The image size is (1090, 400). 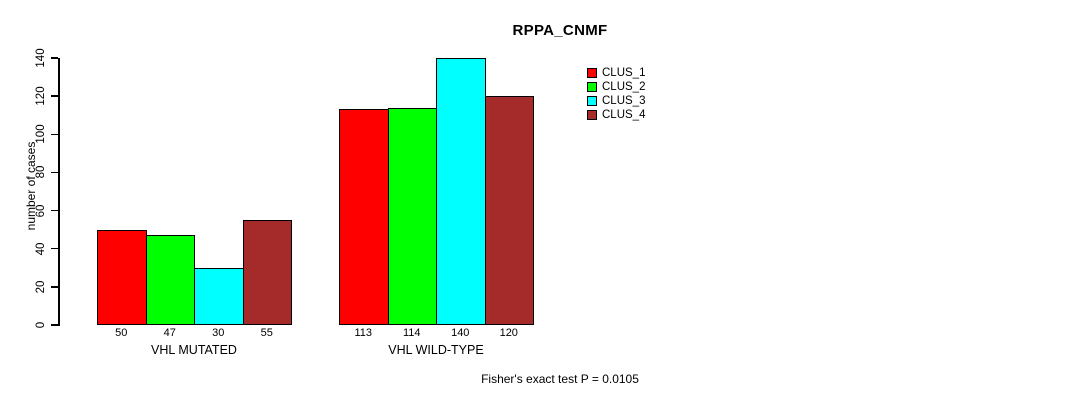 I want to click on bar-value-label-vhl-wild-type-clus-4: 120, so click(x=508, y=333).